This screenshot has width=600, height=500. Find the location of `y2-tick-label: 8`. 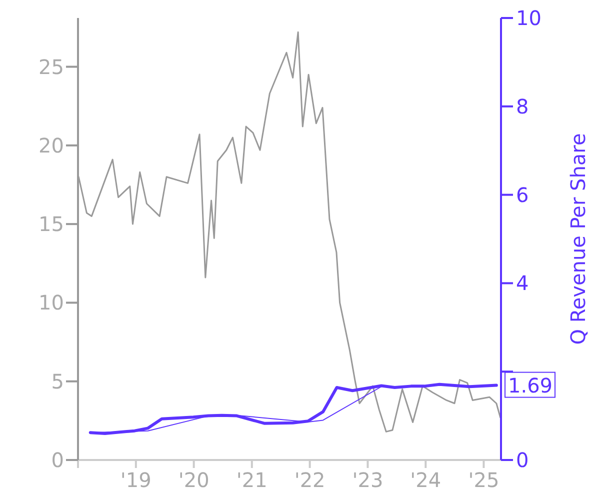

y2-tick-label: 8 is located at coordinates (522, 106).